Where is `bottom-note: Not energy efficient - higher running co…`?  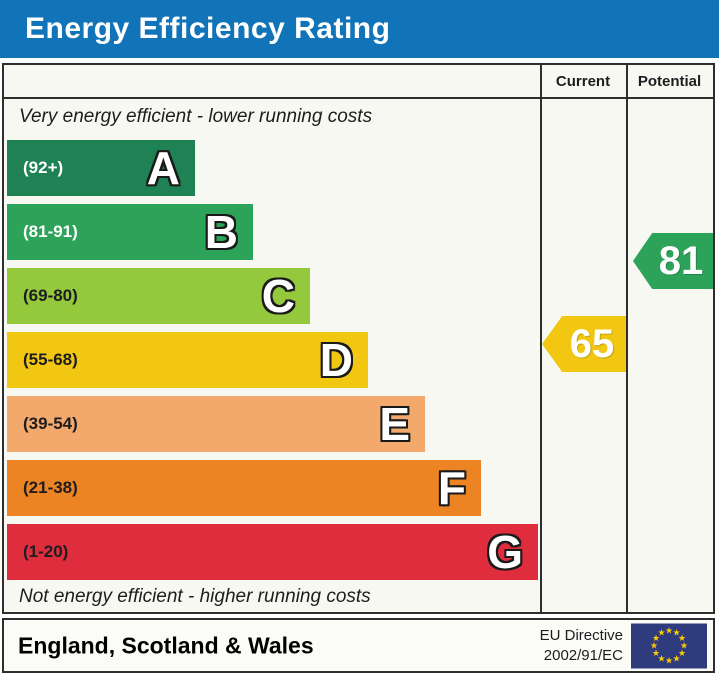 bottom-note: Not energy efficient - higher running co… is located at coordinates (195, 596).